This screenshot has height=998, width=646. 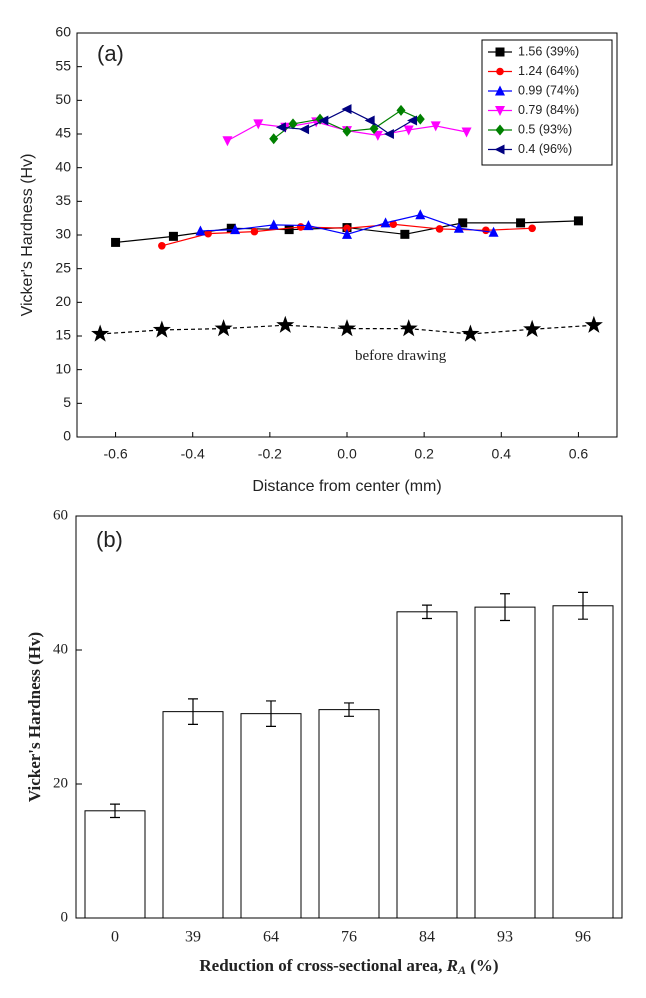 I want to click on x-tick-label: 76, so click(x=349, y=937).